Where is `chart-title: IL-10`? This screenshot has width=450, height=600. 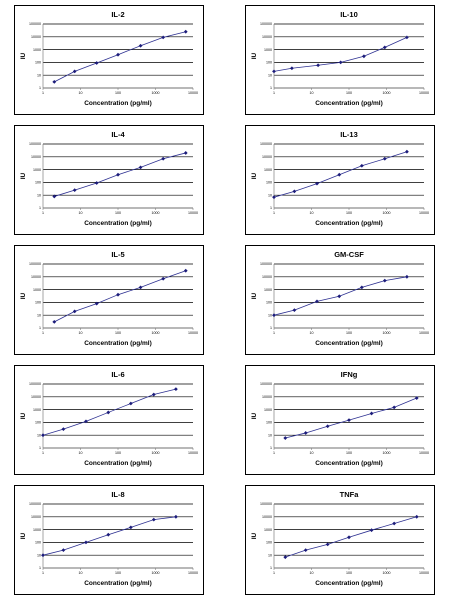 chart-title: IL-10 is located at coordinates (349, 14).